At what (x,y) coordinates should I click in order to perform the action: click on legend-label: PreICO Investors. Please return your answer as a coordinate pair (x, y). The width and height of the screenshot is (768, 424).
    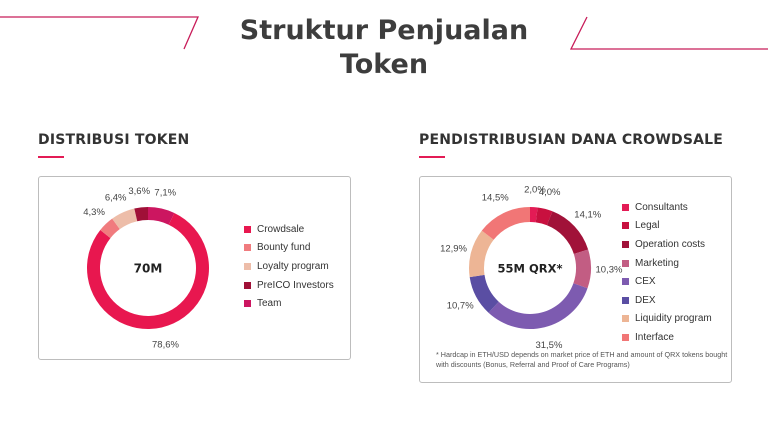
    Looking at the image, I should click on (295, 285).